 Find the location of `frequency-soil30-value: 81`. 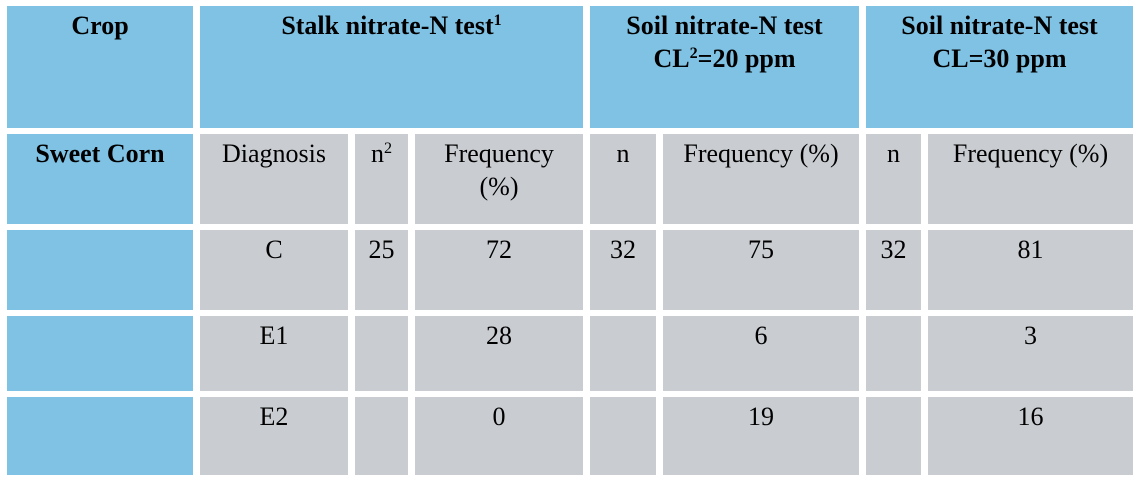

frequency-soil30-value: 81 is located at coordinates (1030, 249).